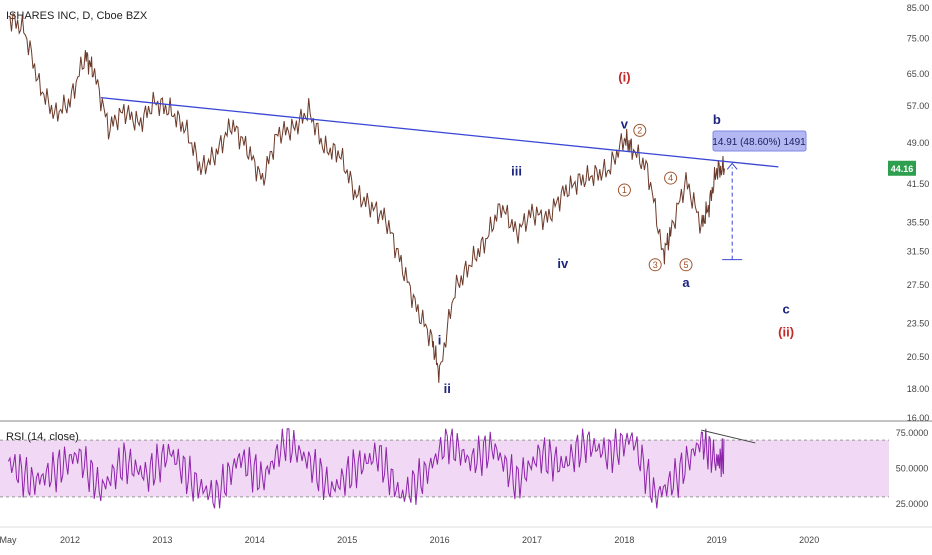 This screenshot has height=555, width=932. Describe the element at coordinates (686, 282) in the screenshot. I see `wave-label-9: a` at that location.